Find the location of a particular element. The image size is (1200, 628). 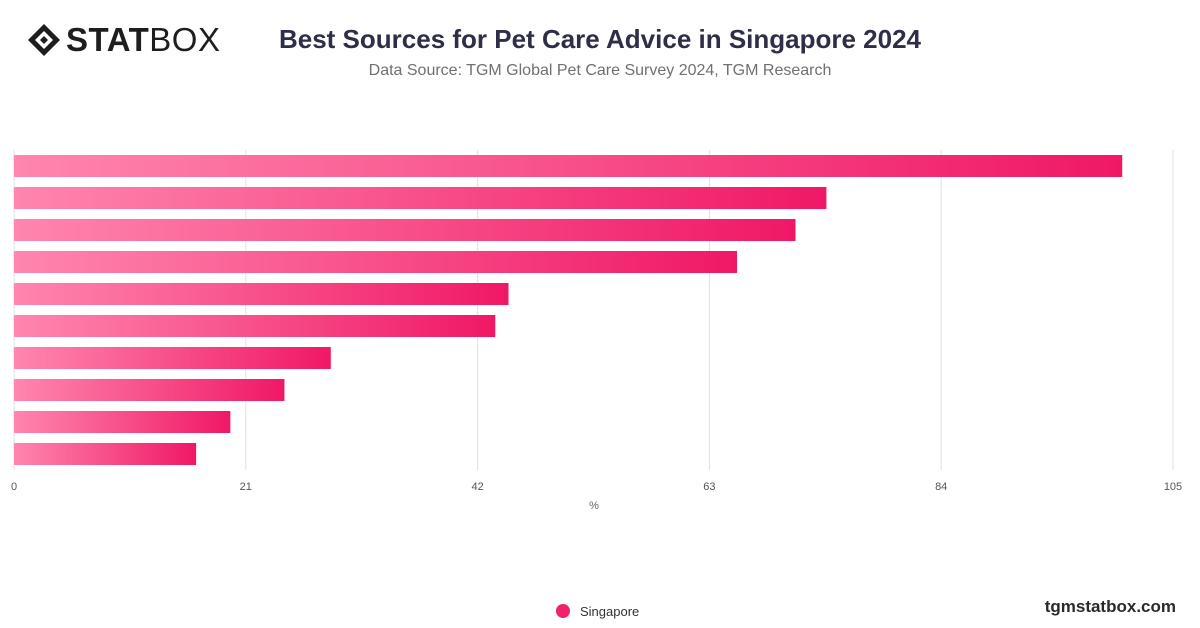

statbox-logo: STATBOX is located at coordinates (123, 40).